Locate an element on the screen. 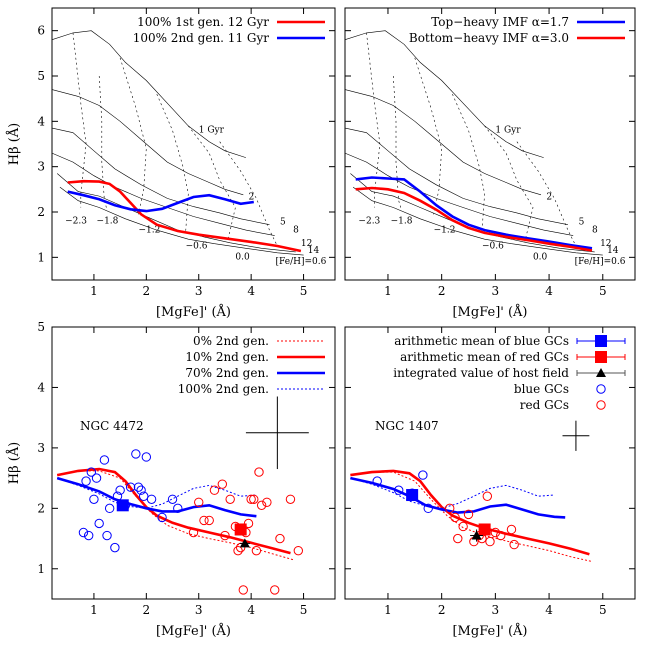  bottom-left-x-axis-label: [MgFe]' (Å) is located at coordinates (193, 631).